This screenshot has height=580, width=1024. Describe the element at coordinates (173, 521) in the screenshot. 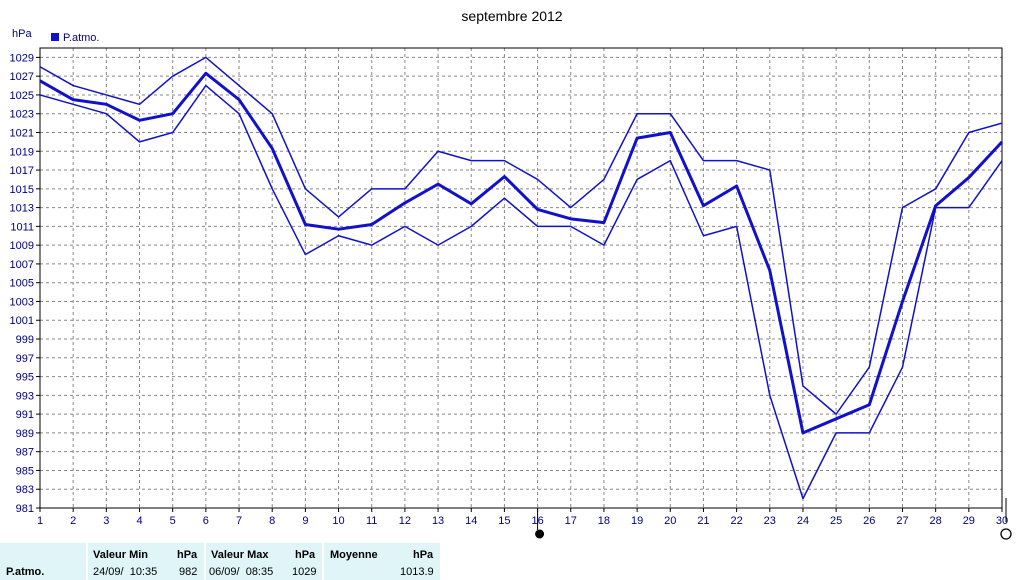

I see `x-tick-label: 5` at that location.